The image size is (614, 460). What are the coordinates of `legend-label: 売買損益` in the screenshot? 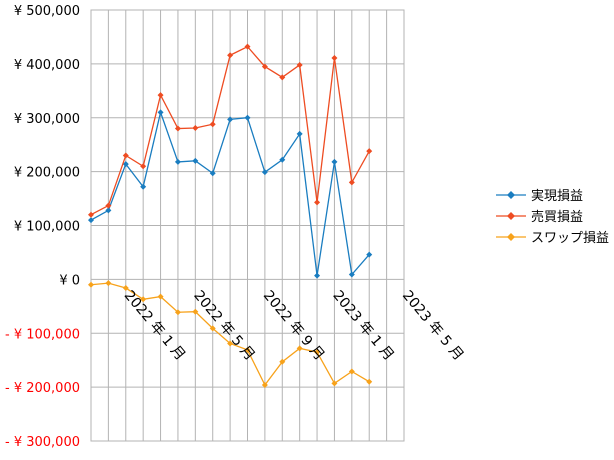 It's located at (557, 217).